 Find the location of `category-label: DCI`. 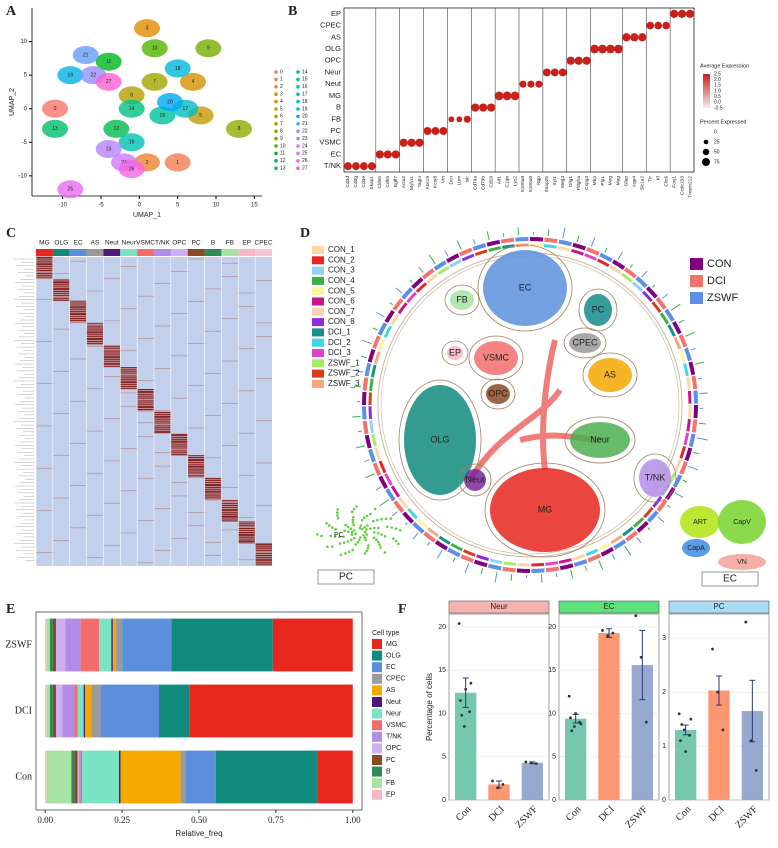

category-label: DCI is located at coordinates (497, 814).